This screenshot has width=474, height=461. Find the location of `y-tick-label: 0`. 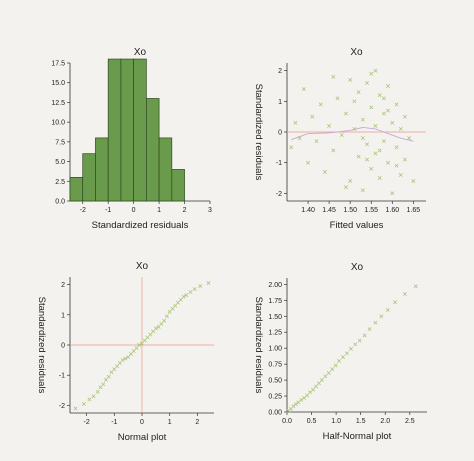

y-tick-label: 0 is located at coordinates (63, 346).